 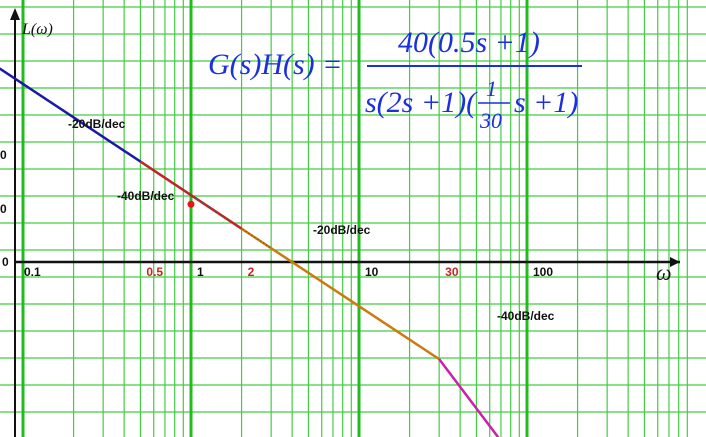 What do you see at coordinates (275, 64) in the screenshot?
I see `equation-lhs: G(s)H(s) =` at bounding box center [275, 64].